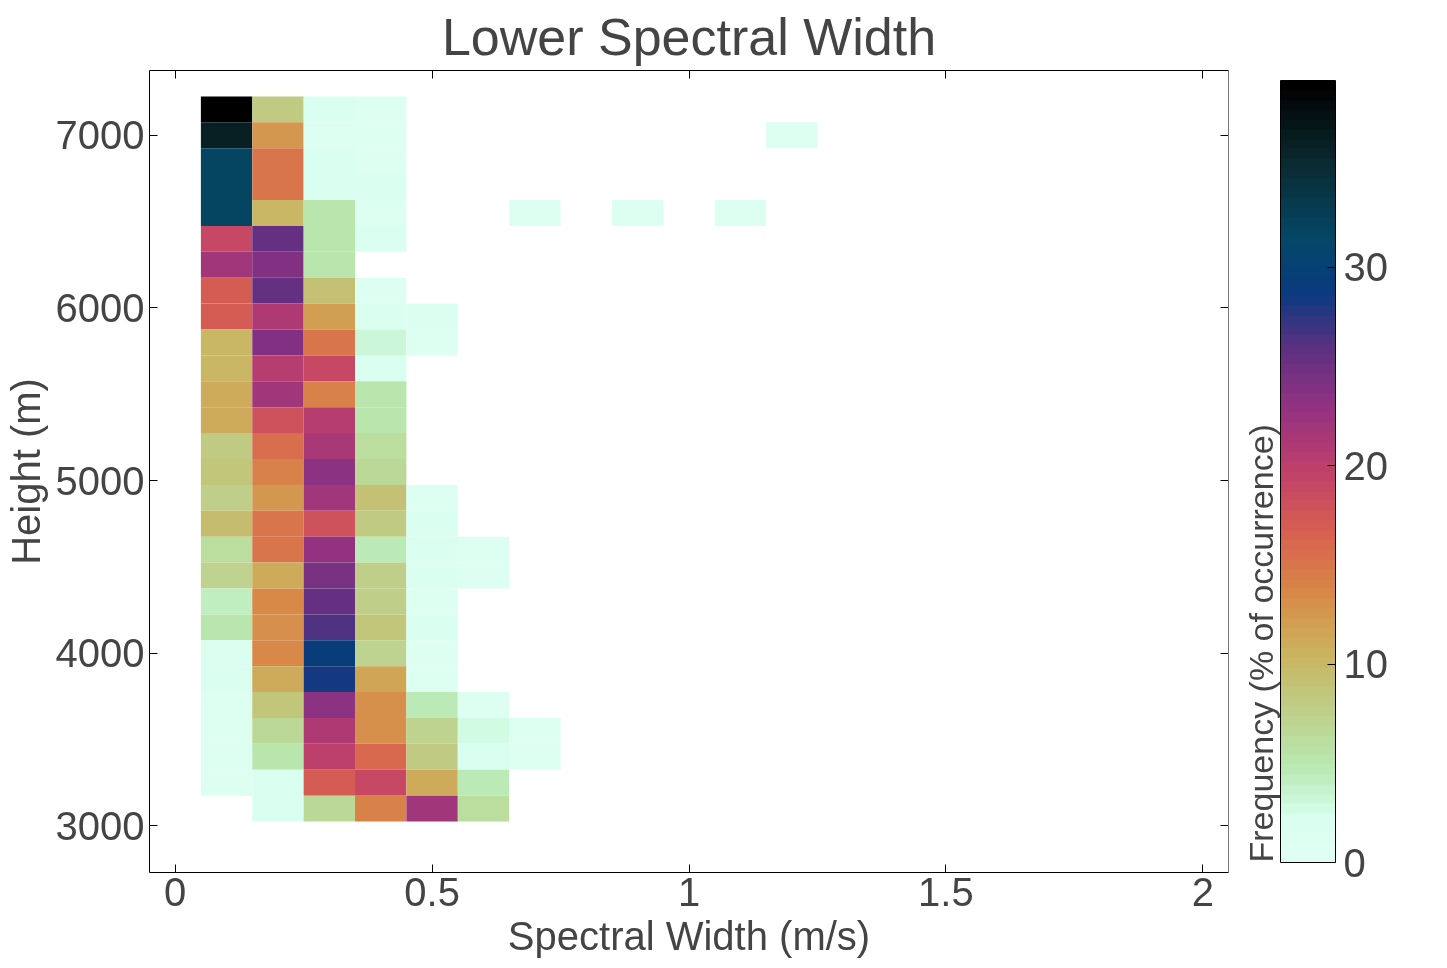 The height and width of the screenshot is (968, 1447). I want to click on chart-title: Lower Spectral Width, so click(689, 36).